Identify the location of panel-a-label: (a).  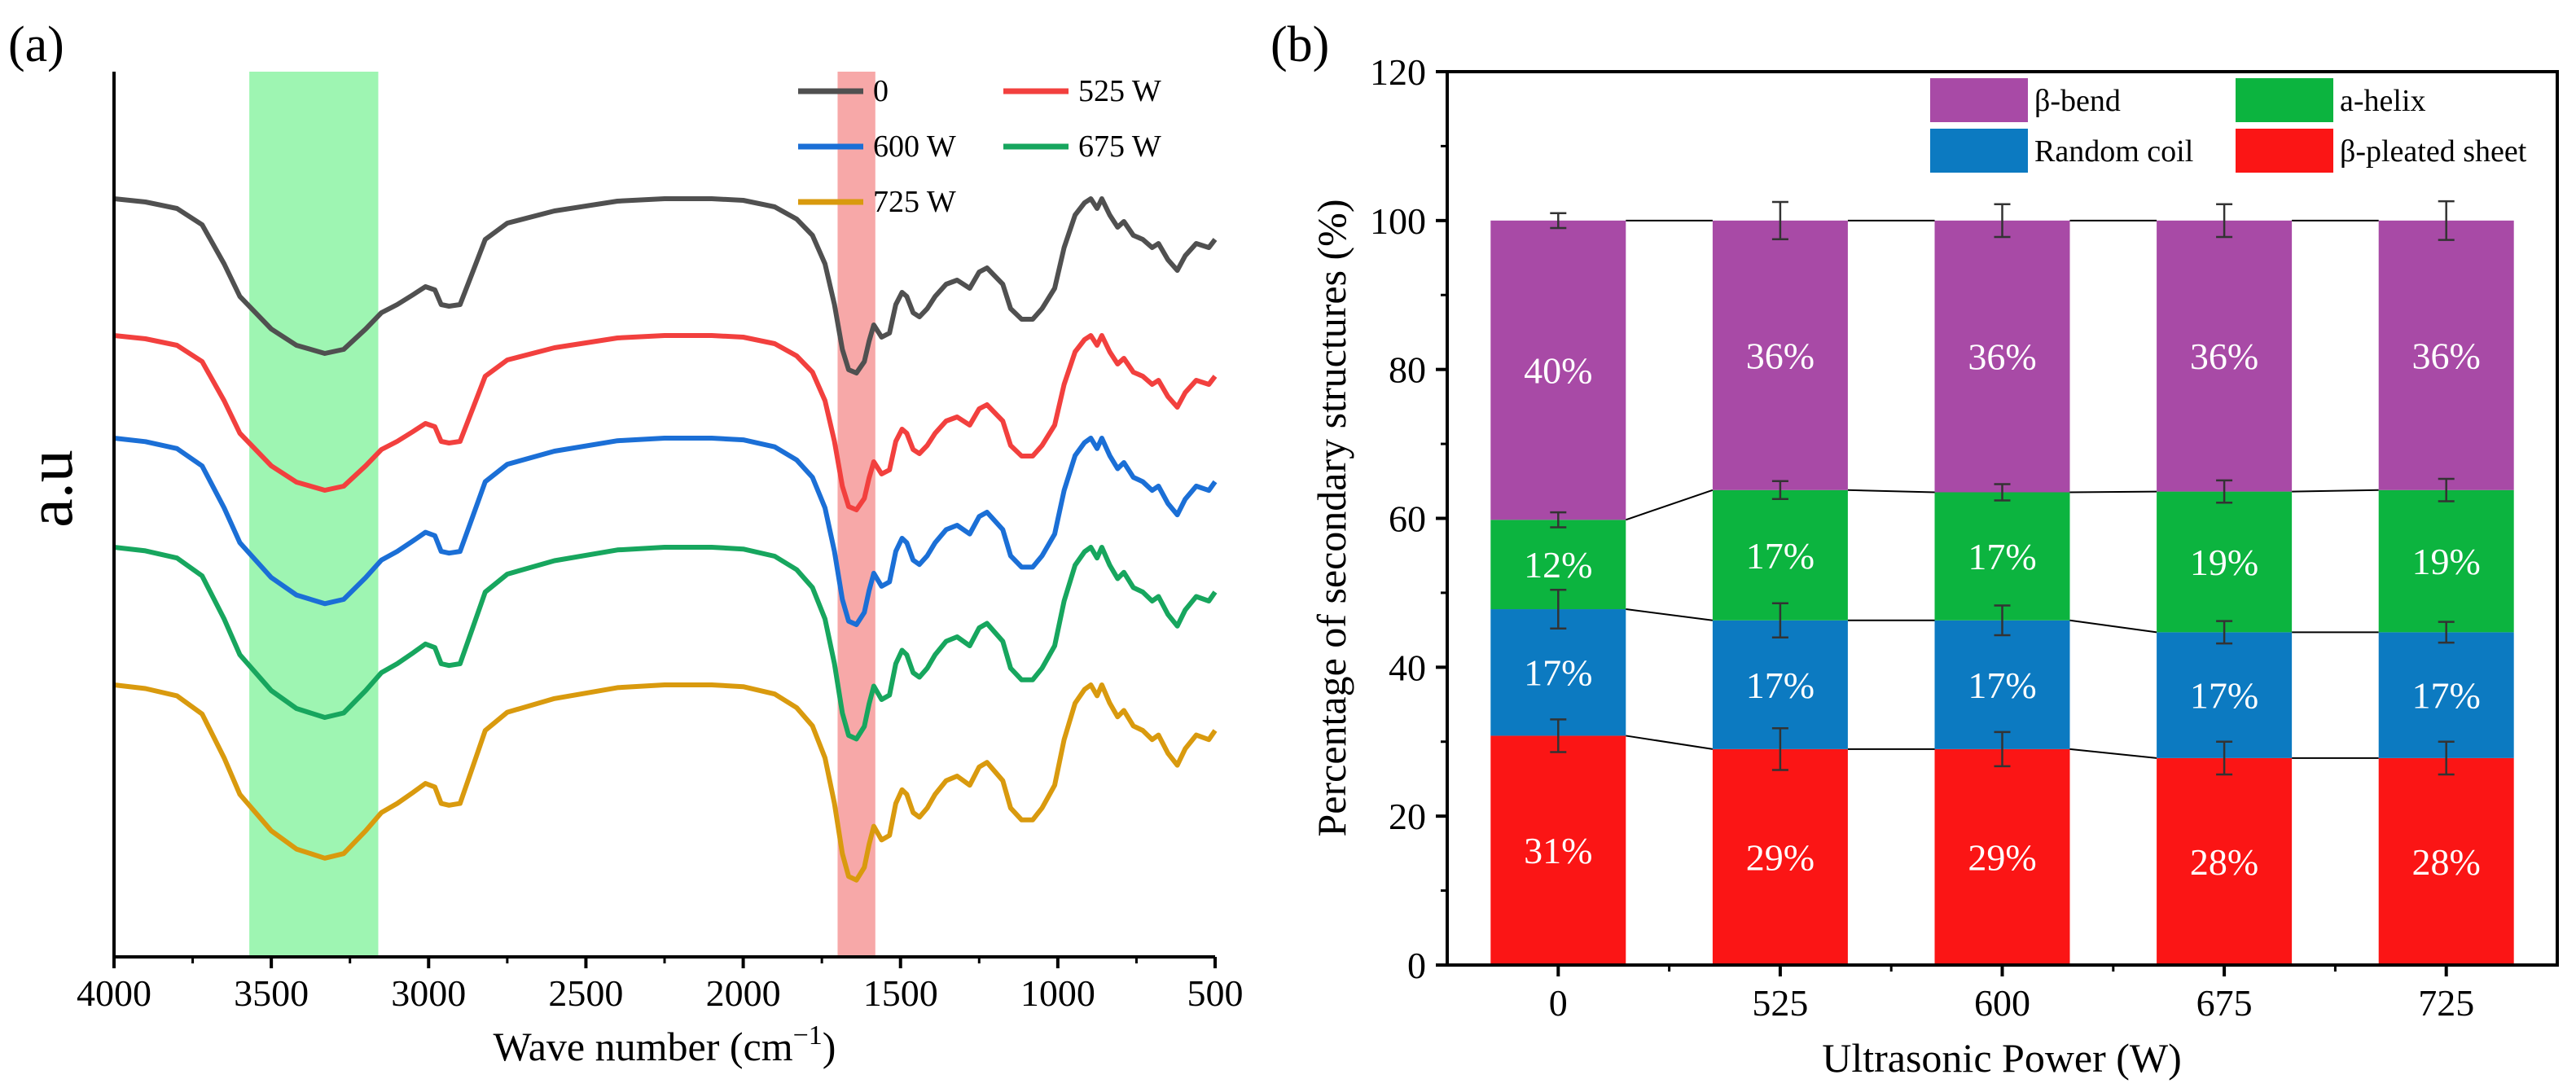
(36, 44).